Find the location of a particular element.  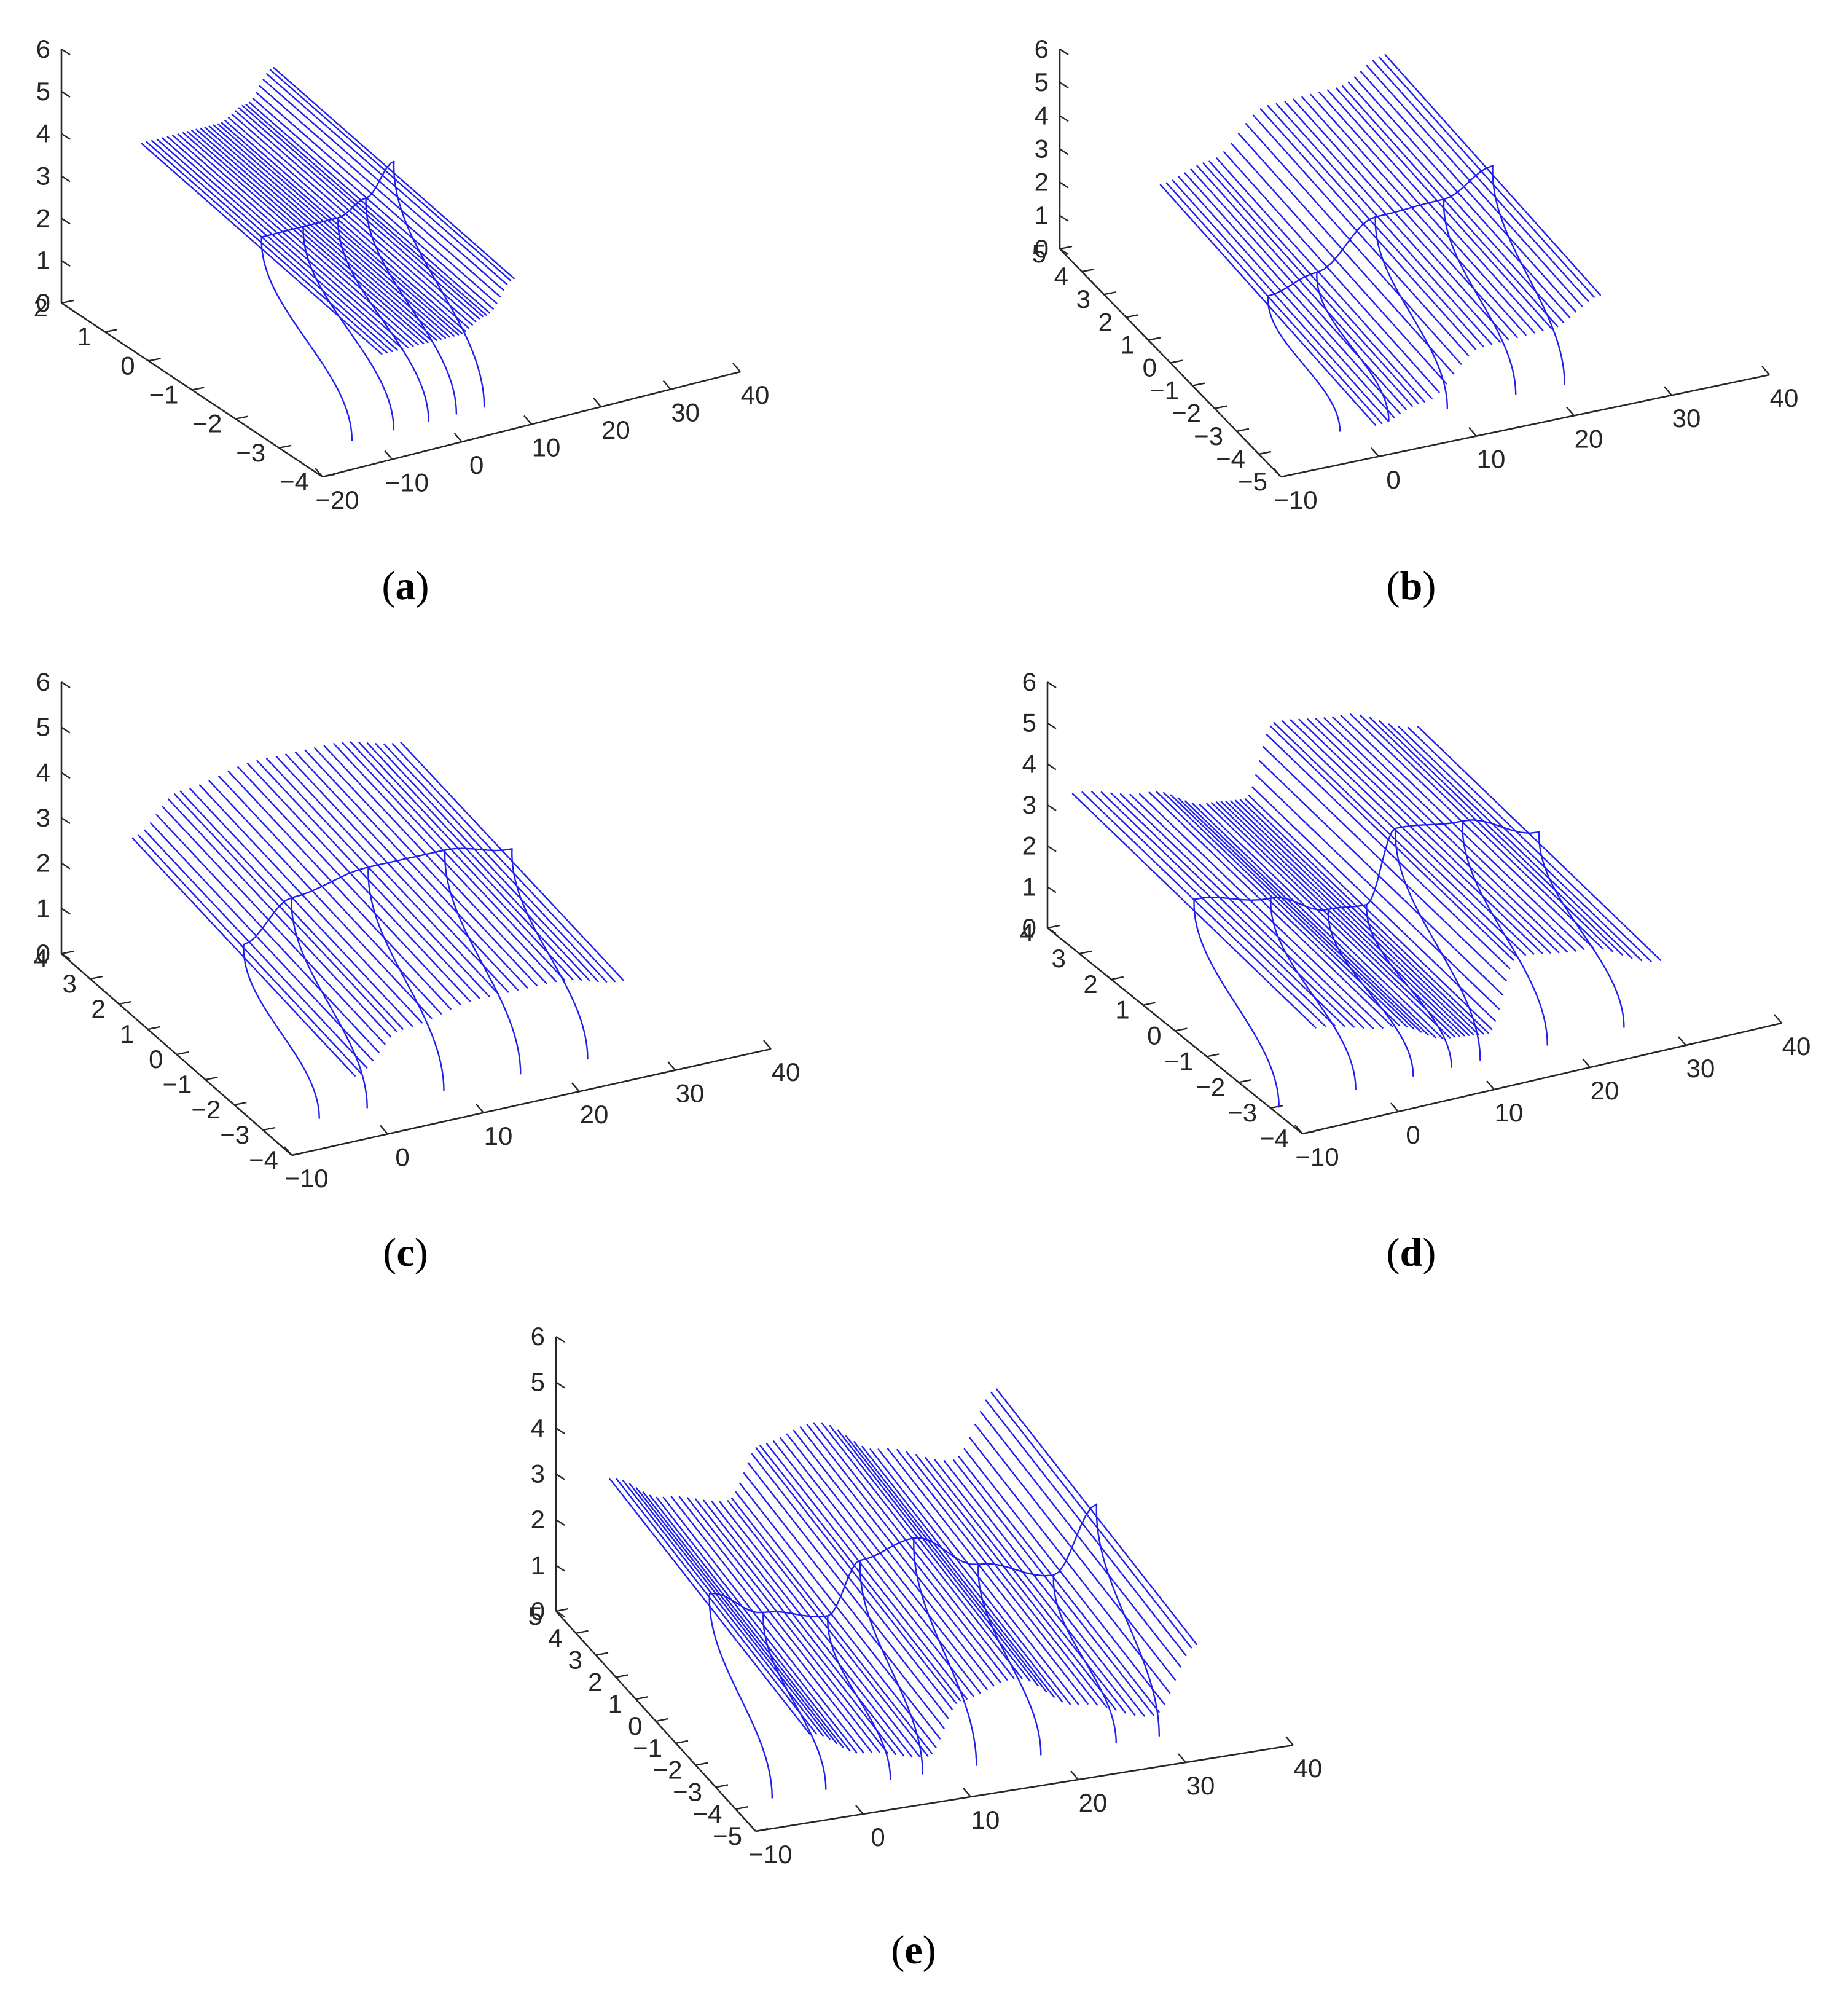

y-tick-label: 2 is located at coordinates (41, 307).